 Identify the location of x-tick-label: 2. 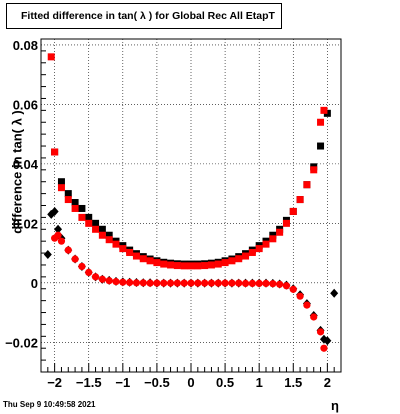
(327, 382).